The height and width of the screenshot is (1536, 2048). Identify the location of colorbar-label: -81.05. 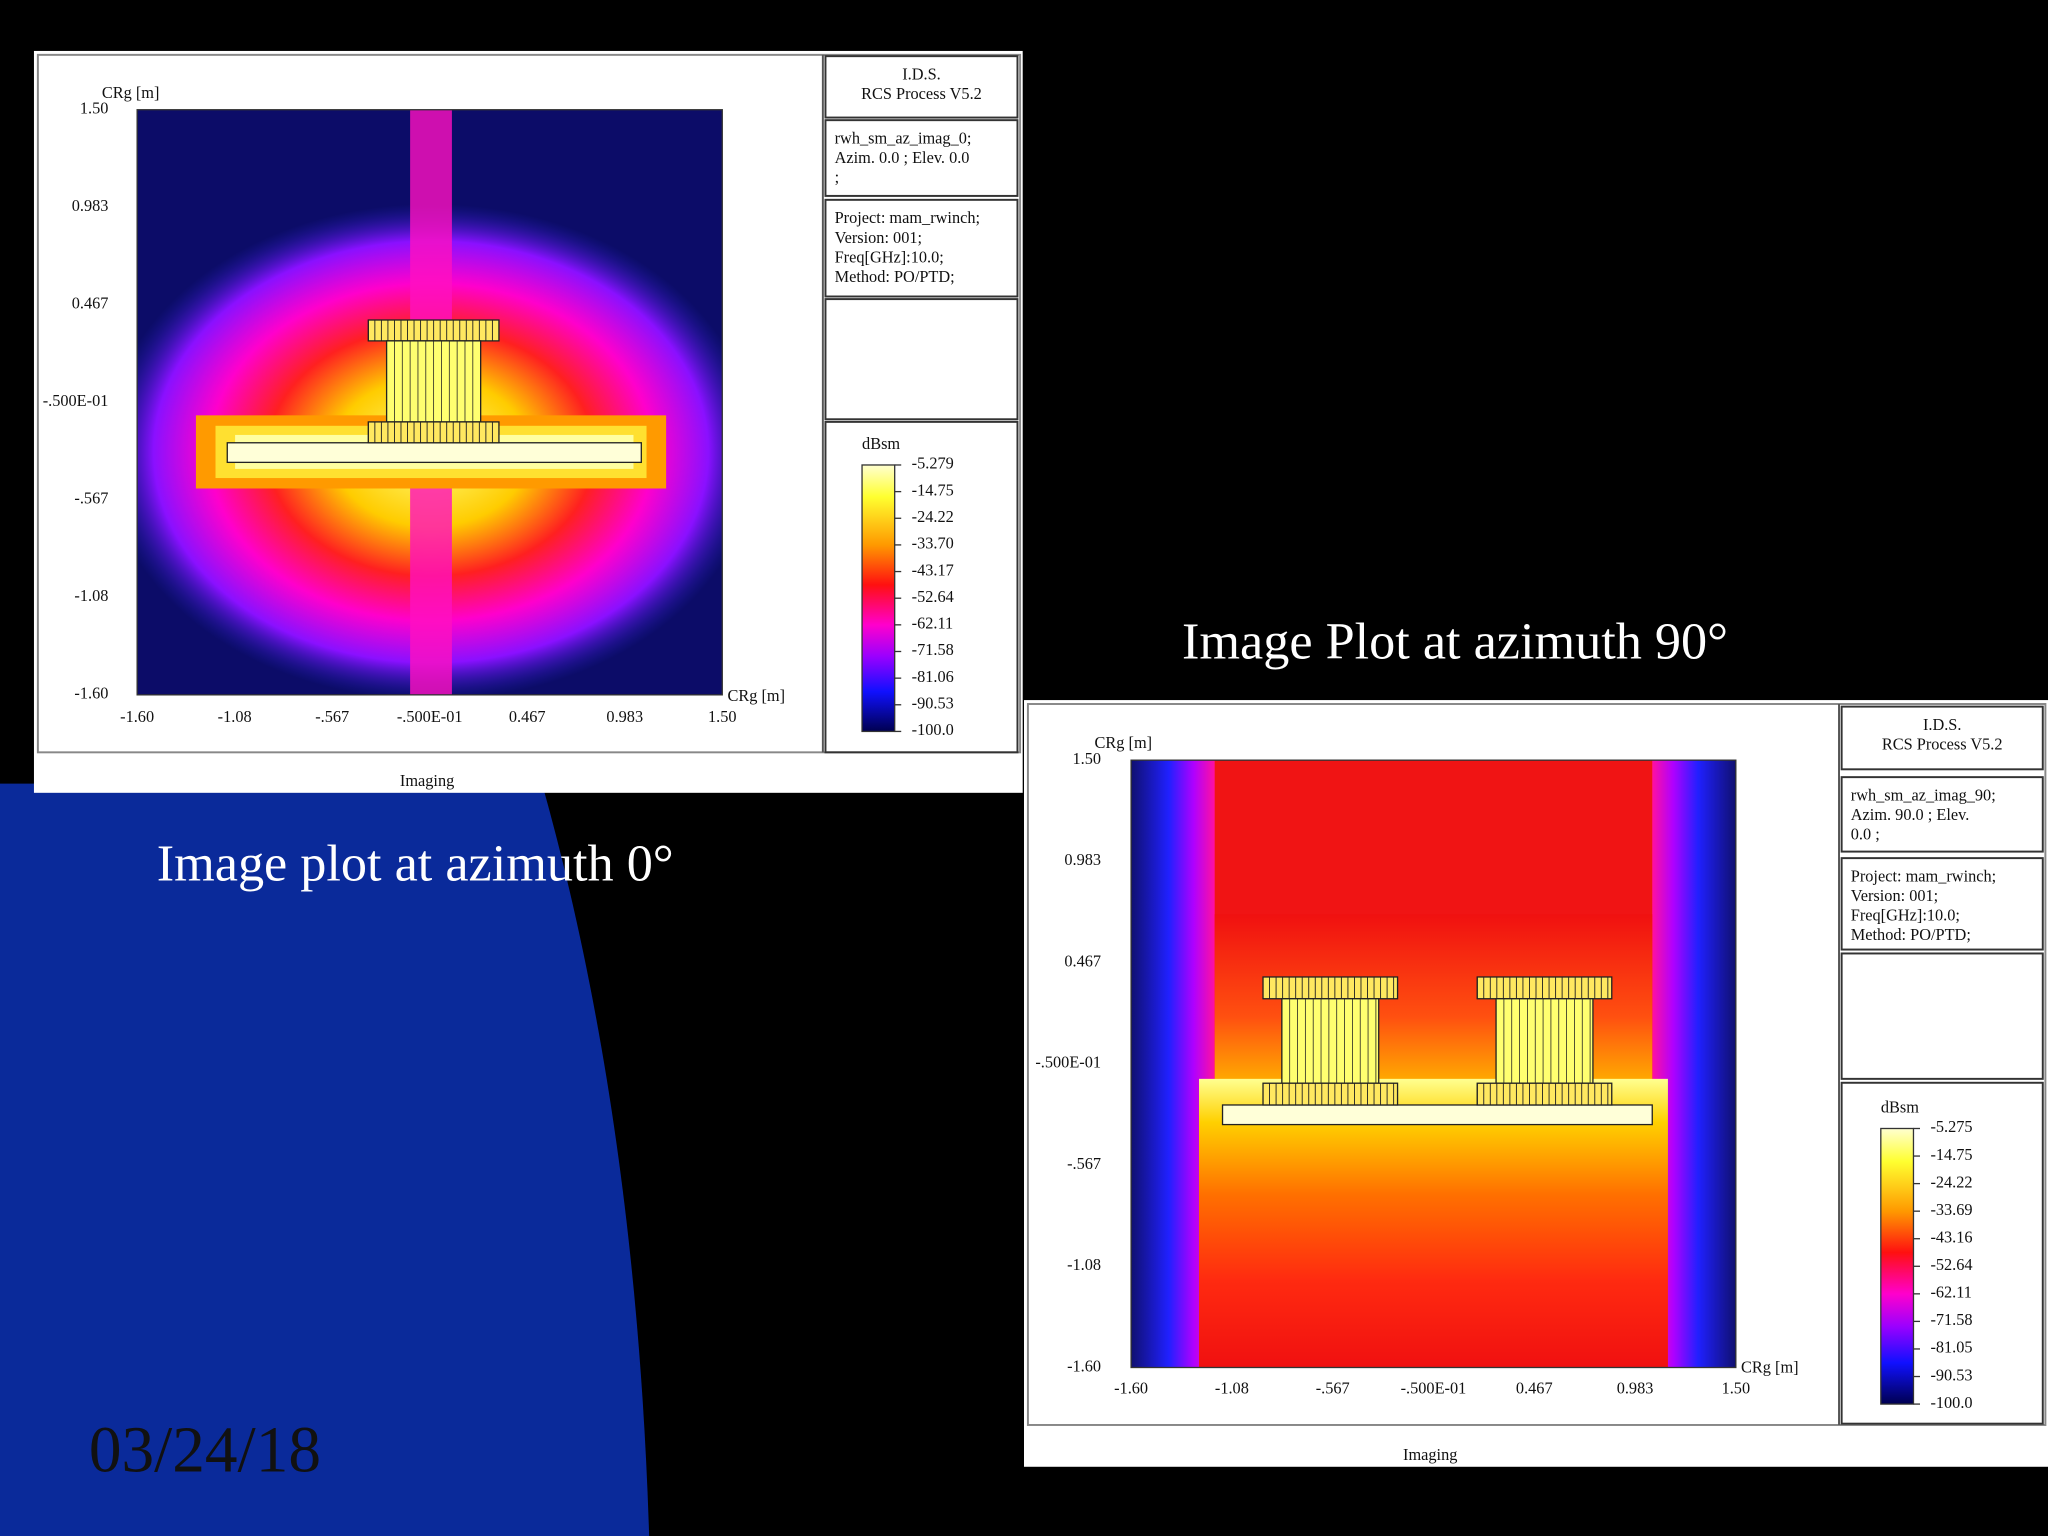
(1951, 1347).